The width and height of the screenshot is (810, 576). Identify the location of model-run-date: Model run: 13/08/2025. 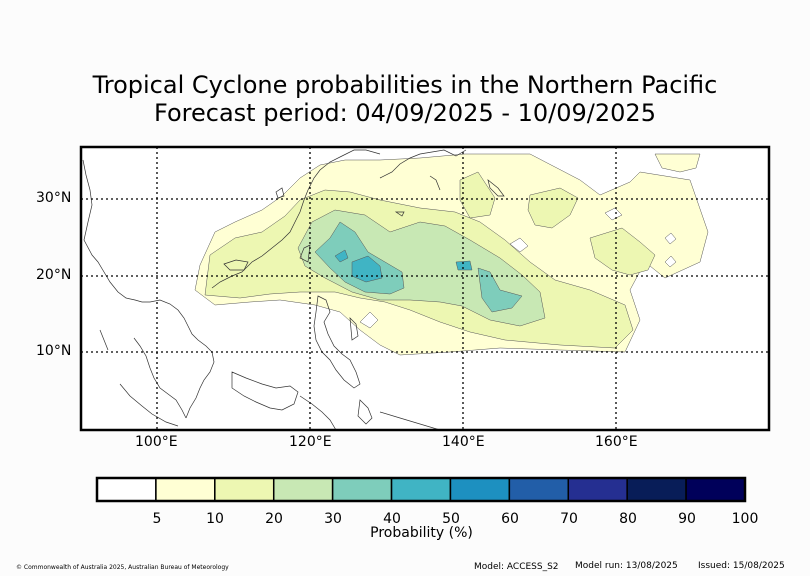
(626, 566).